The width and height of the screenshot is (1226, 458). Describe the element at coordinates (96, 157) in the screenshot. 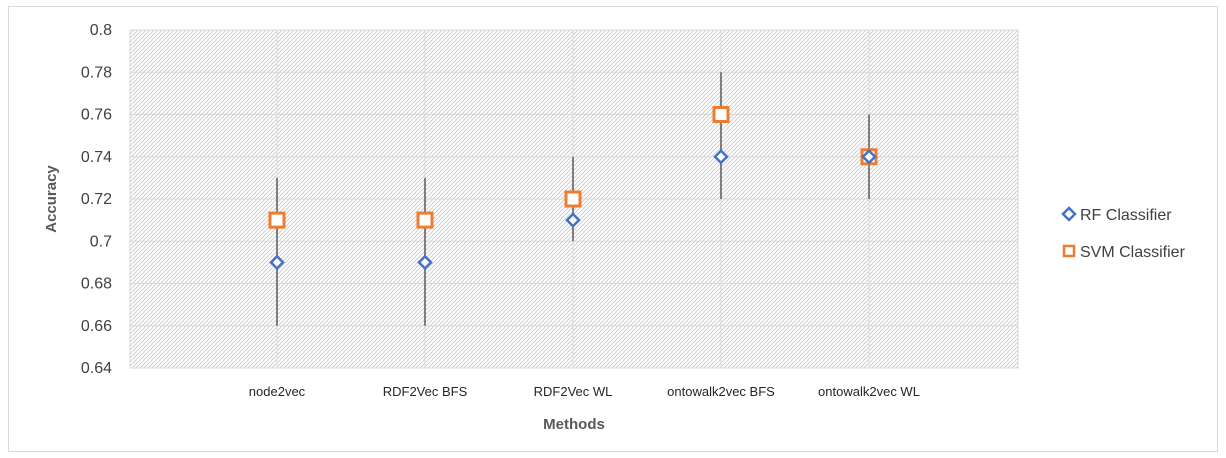

I see `y-tick-label: 0.74` at that location.